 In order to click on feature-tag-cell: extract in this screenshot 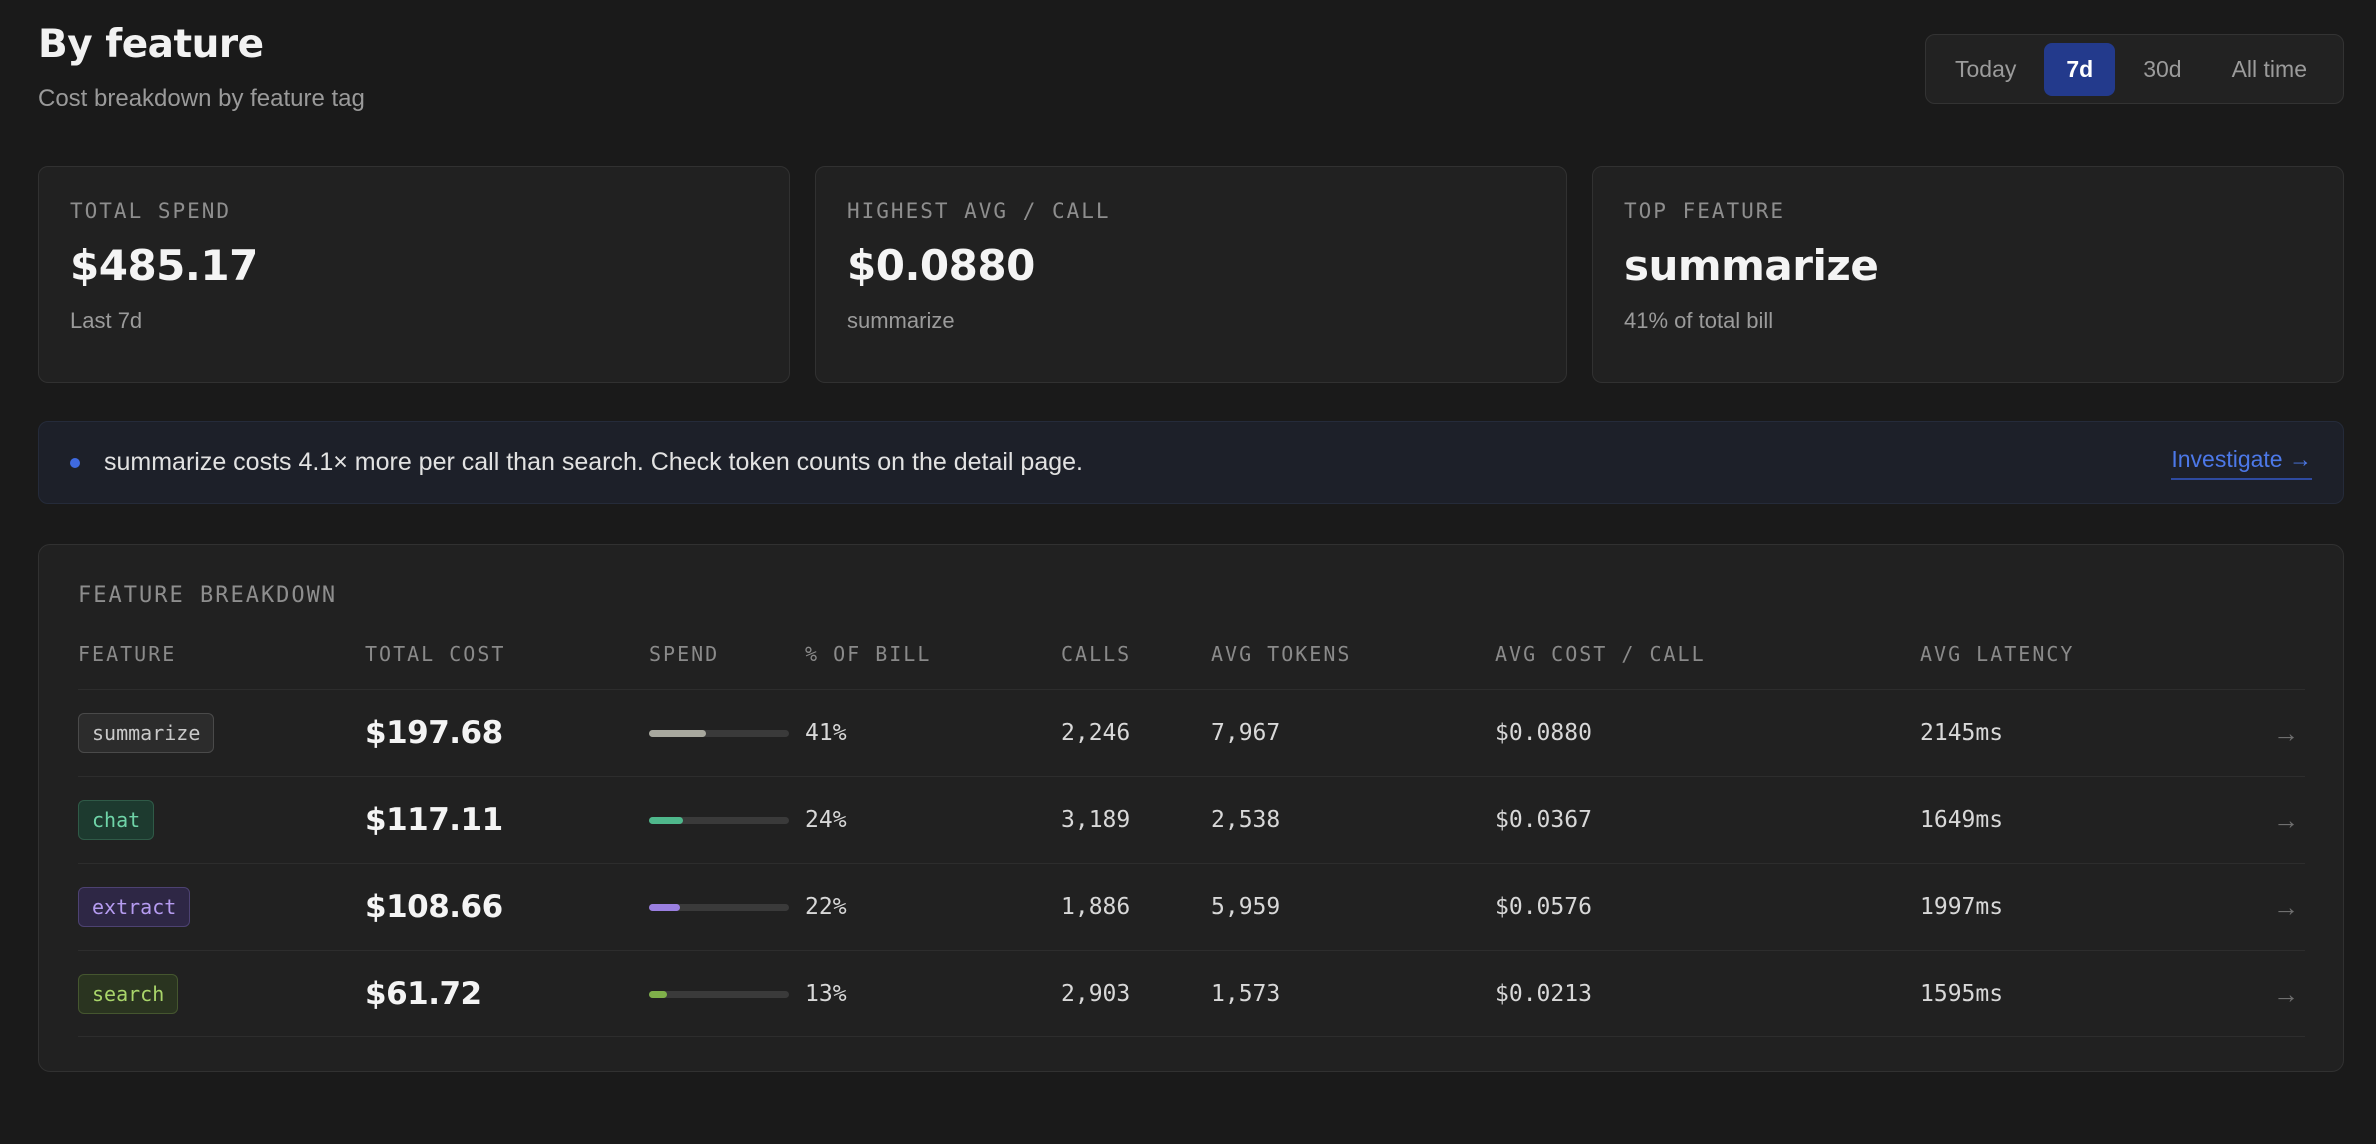, I will do `click(134, 907)`.